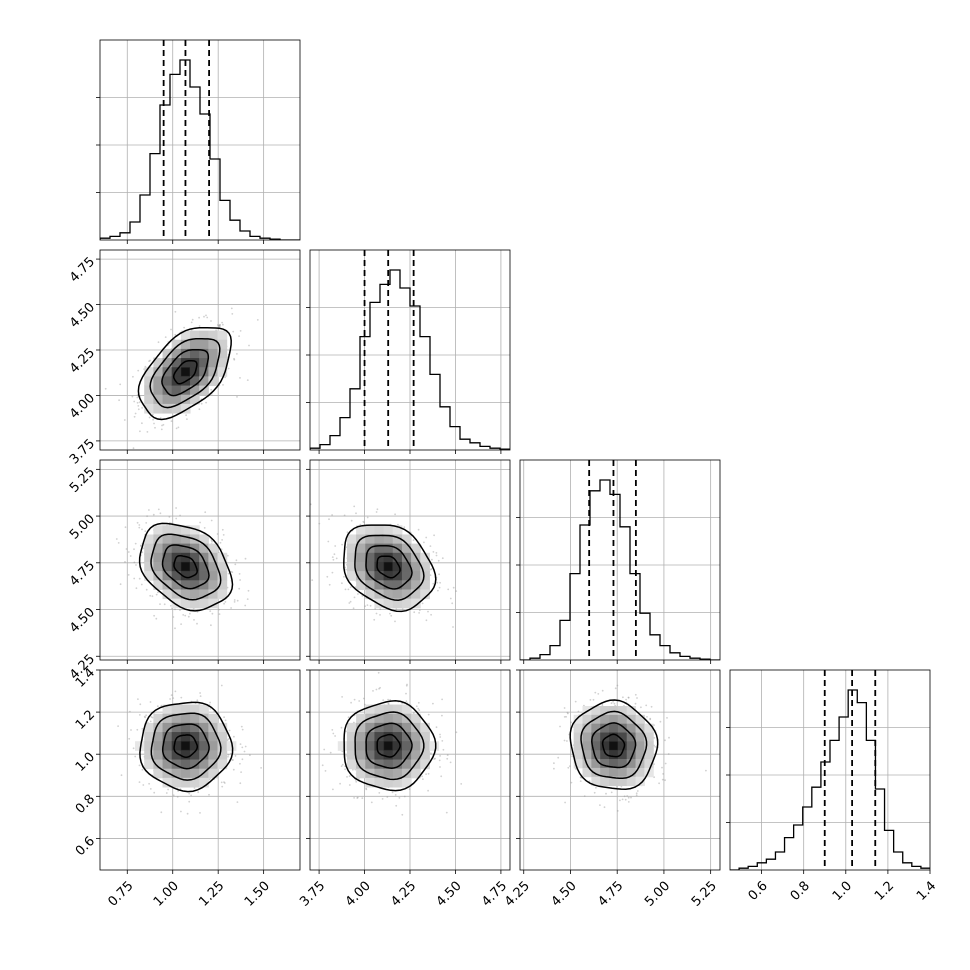 This screenshot has width=970, height=970. I want to click on y-tick-label: 5.25, so click(82, 480).